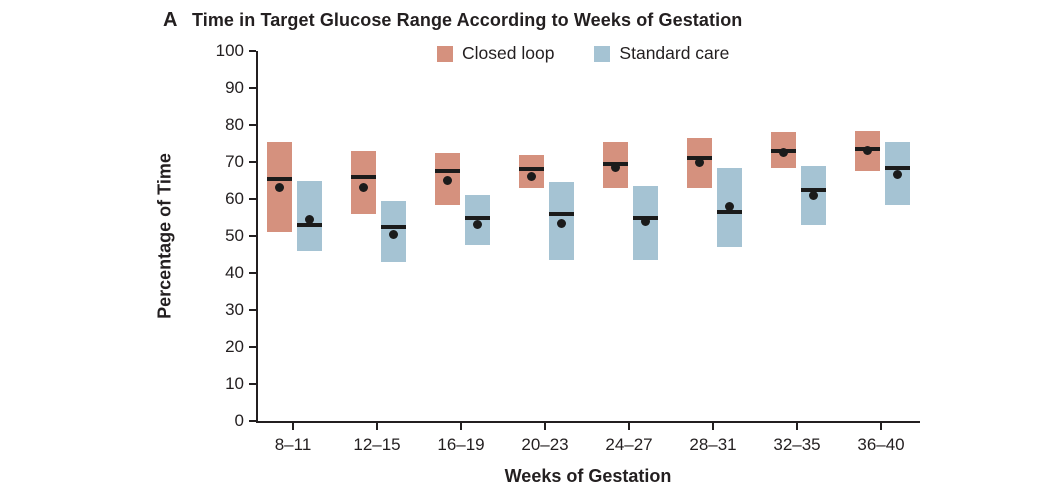 This screenshot has height=503, width=1062. Describe the element at coordinates (797, 444) in the screenshot. I see `x-tick-label: 32–35` at that location.